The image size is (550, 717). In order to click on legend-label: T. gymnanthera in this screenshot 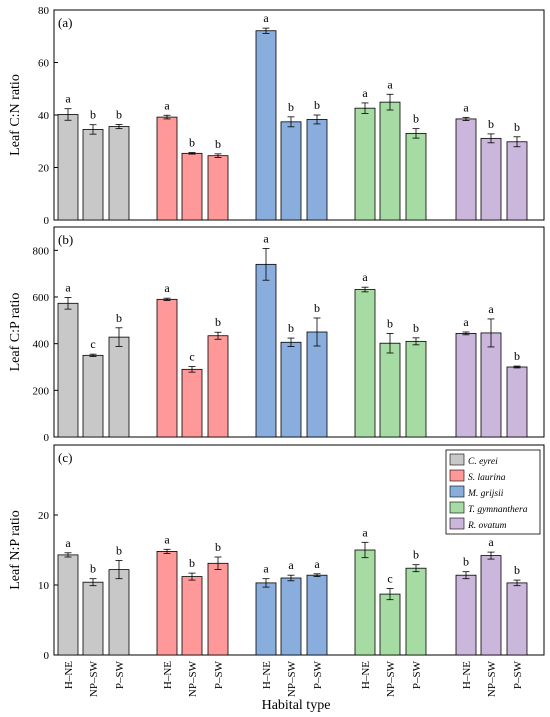, I will do `click(498, 510)`.